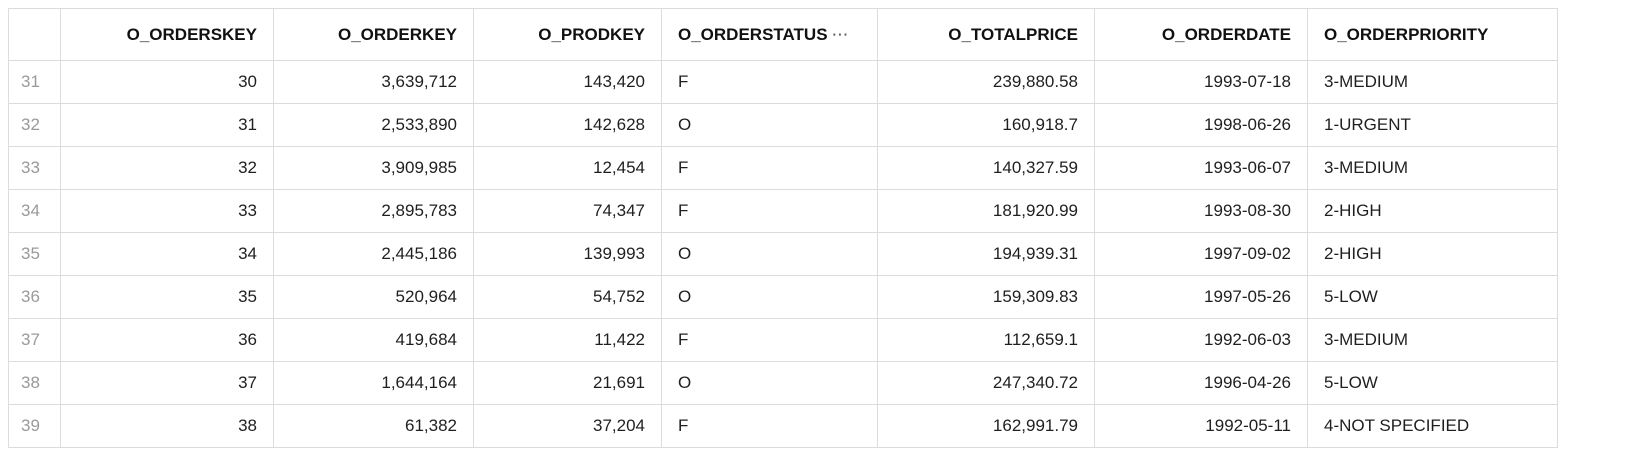 This screenshot has width=1650, height=468. What do you see at coordinates (373, 340) in the screenshot?
I see `cell-o-orderkey: 419,684` at bounding box center [373, 340].